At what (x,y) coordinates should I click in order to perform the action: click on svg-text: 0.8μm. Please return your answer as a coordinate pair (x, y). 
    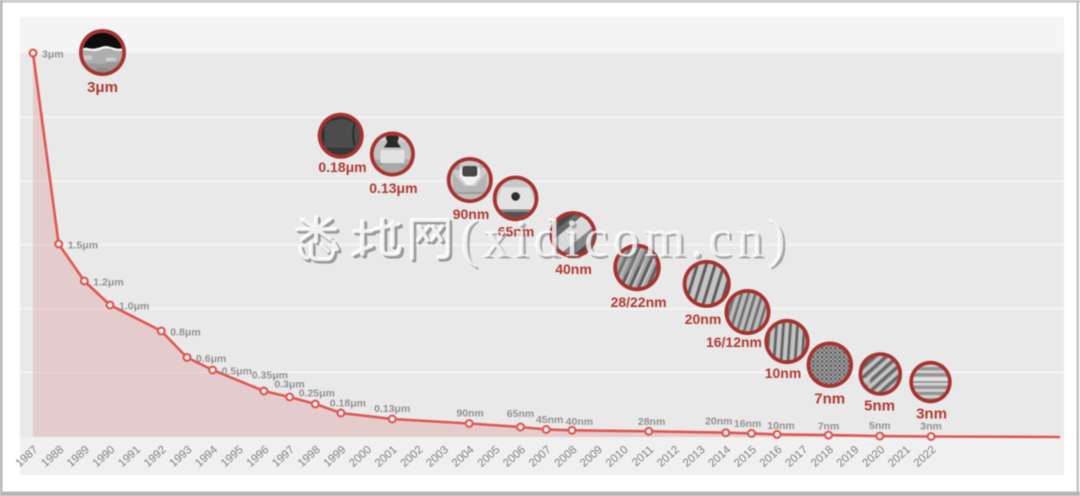
    Looking at the image, I should click on (185, 333).